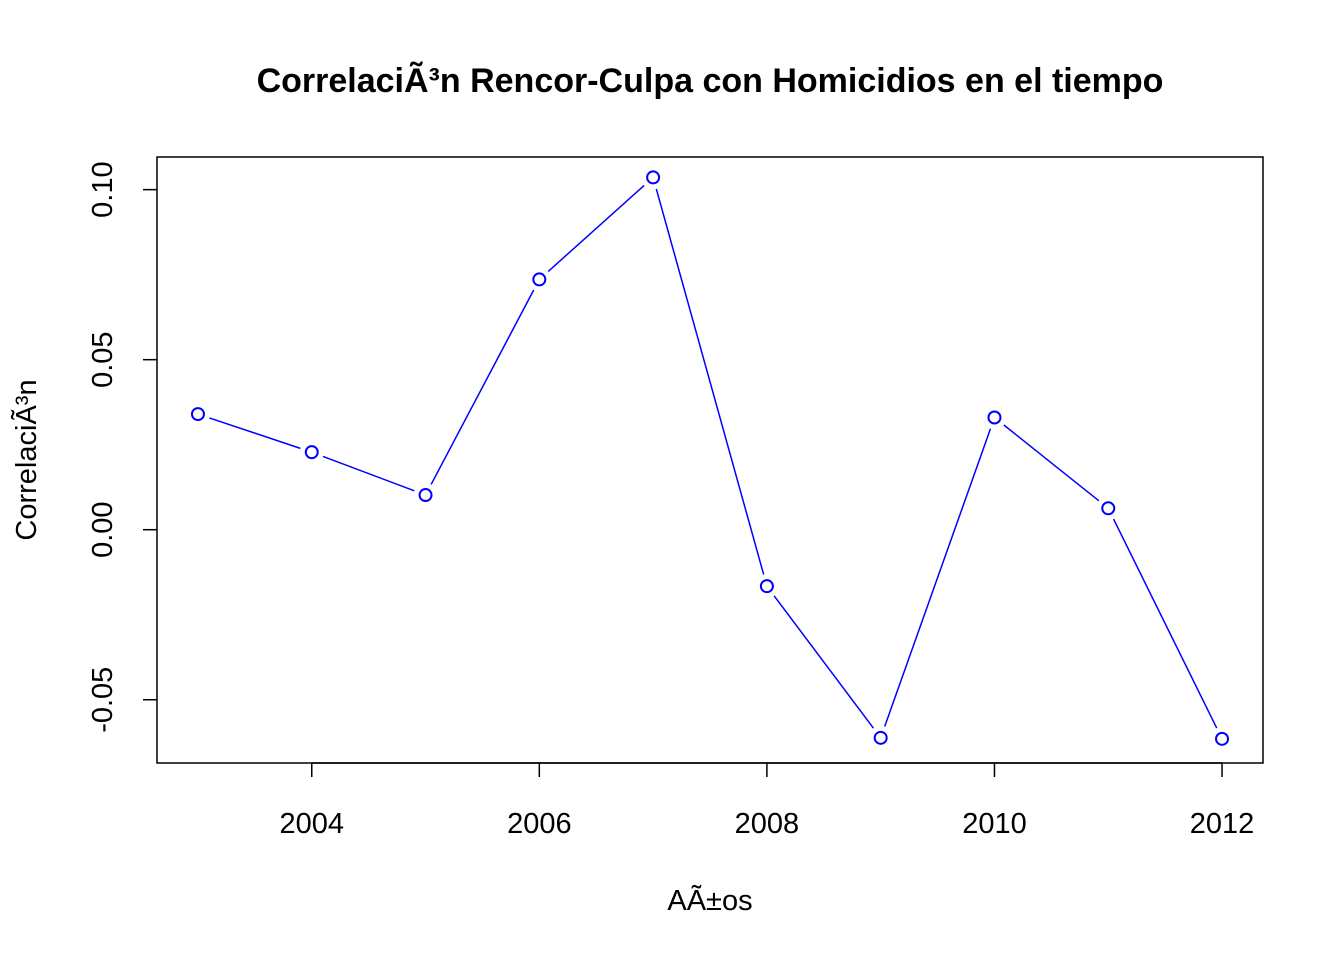  Describe the element at coordinates (103, 189) in the screenshot. I see `y-tick-label: 0.10` at that location.